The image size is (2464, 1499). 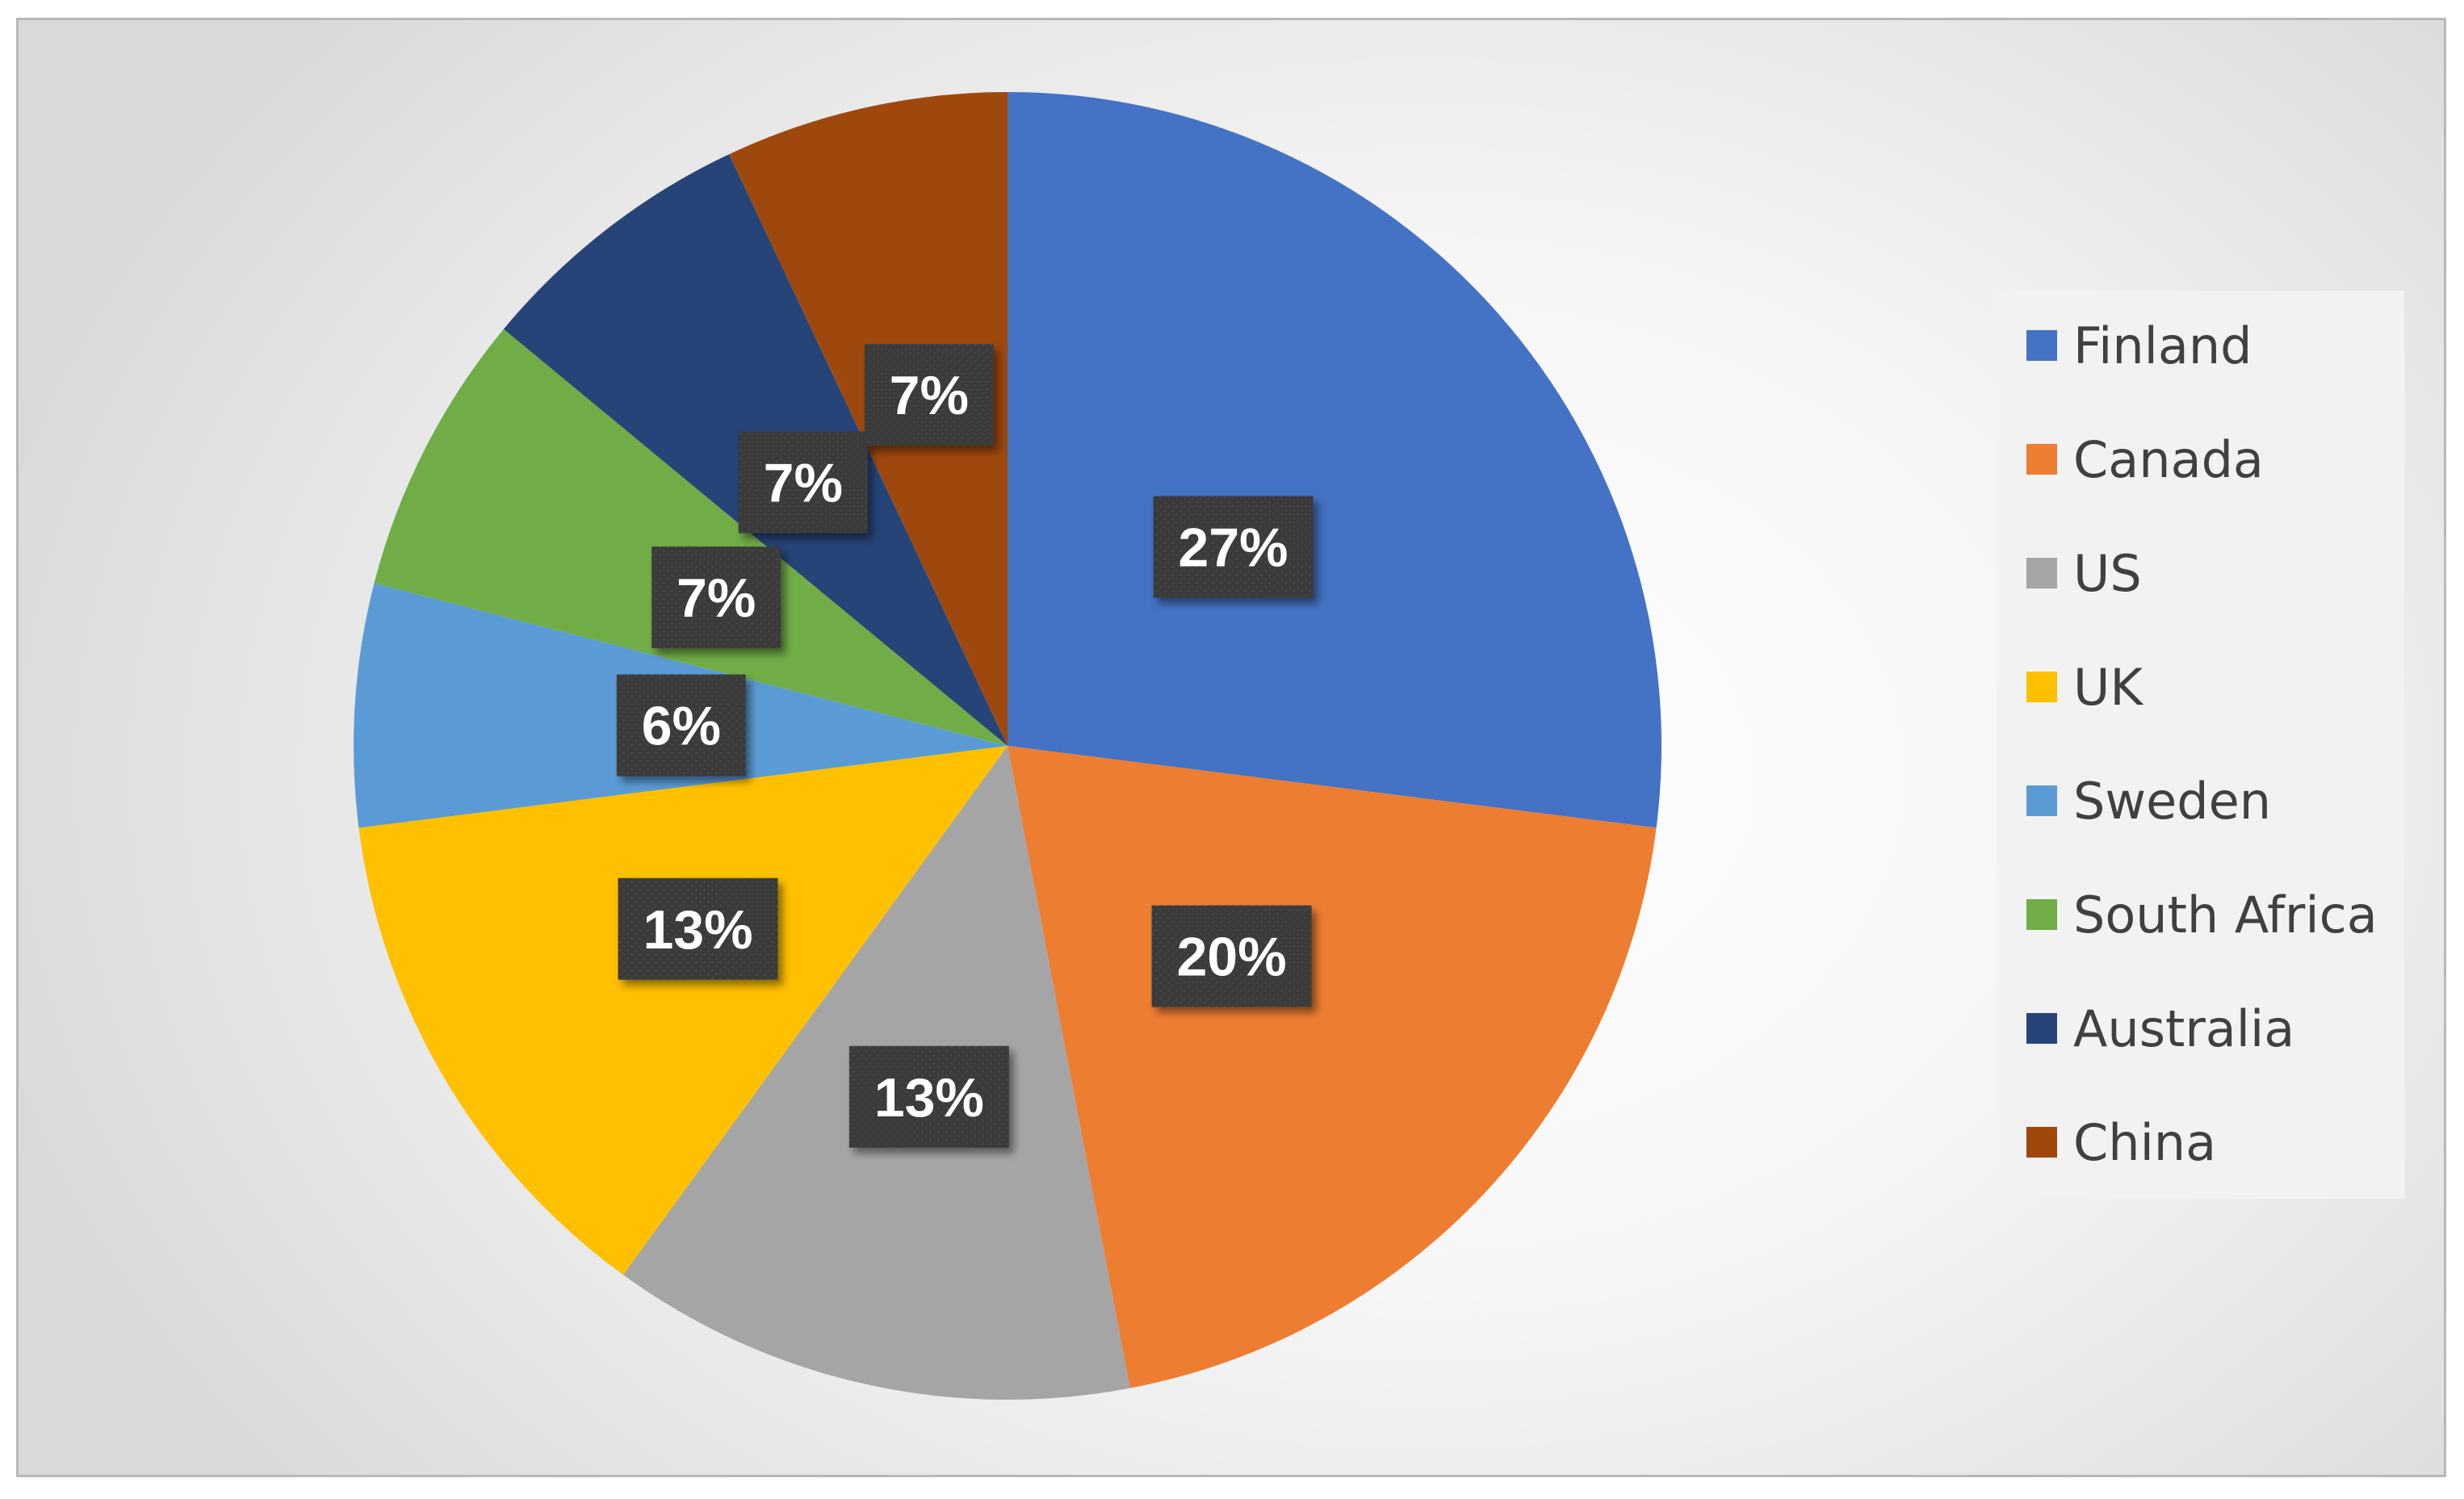 I want to click on data-label-uk: 13%, so click(x=698, y=929).